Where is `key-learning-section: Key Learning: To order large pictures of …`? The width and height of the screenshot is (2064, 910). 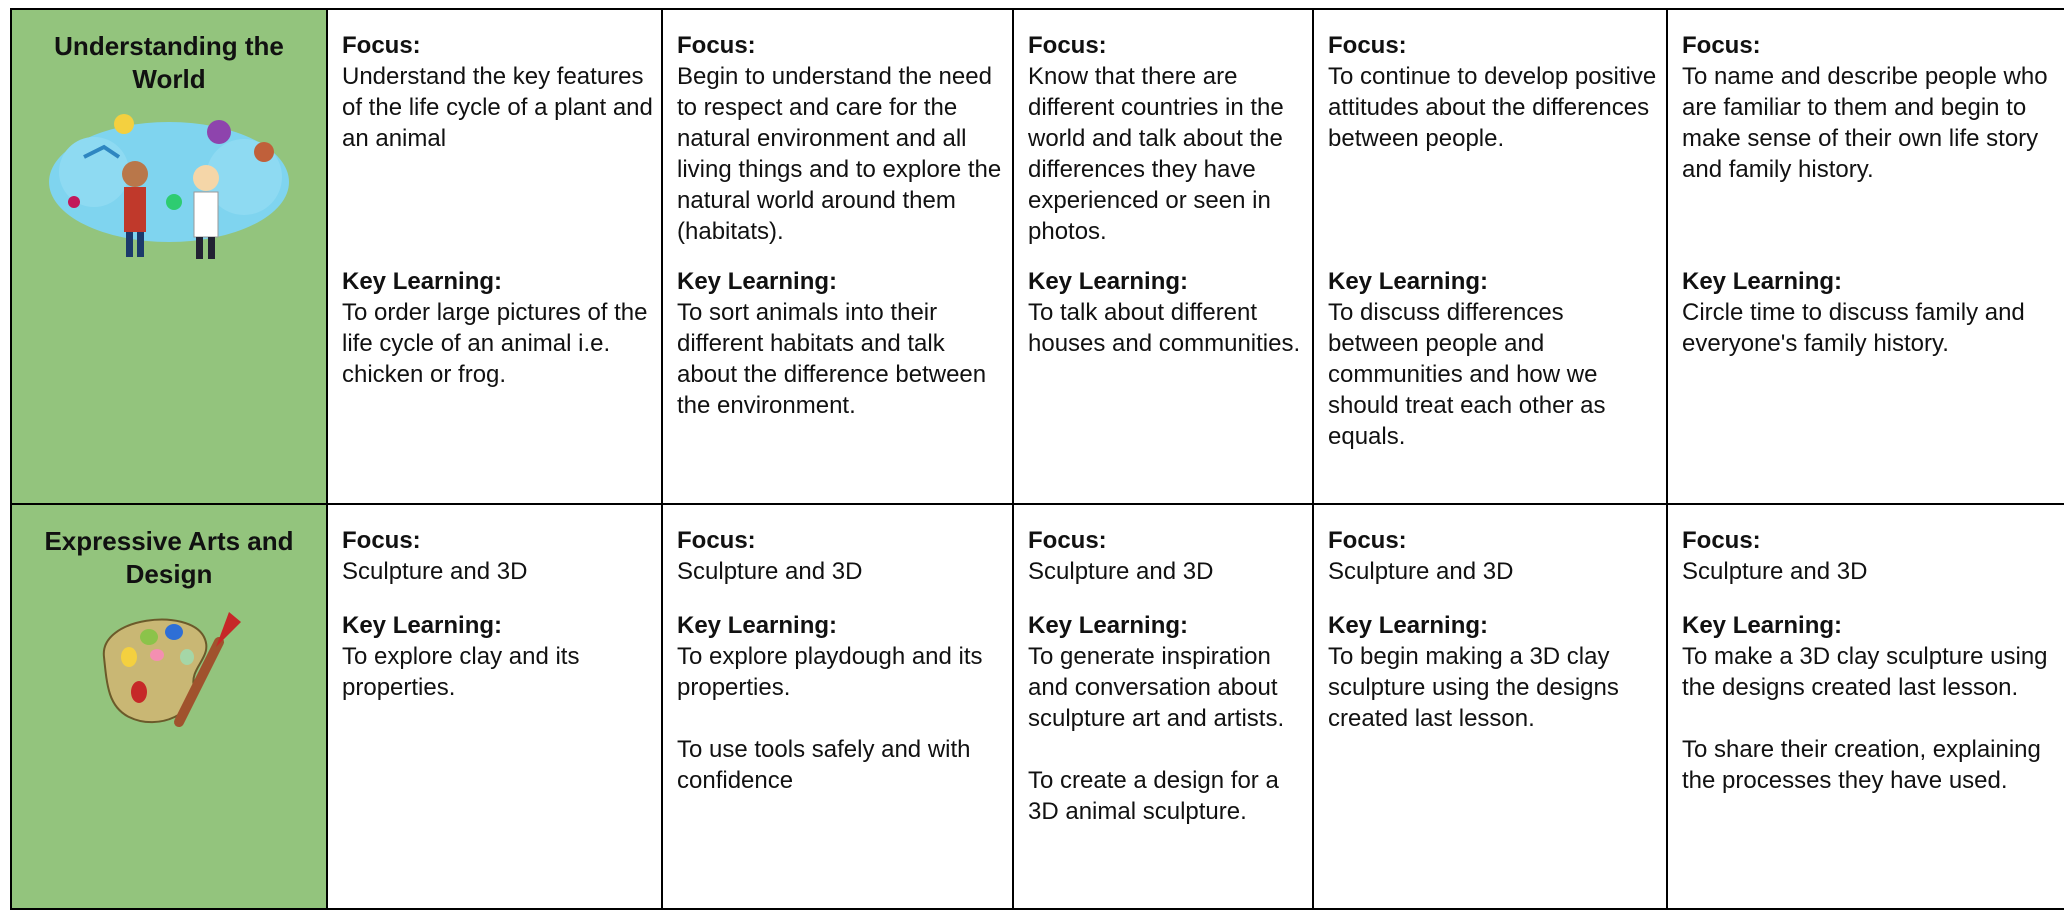
key-learning-section: Key Learning: To order large pictures of … is located at coordinates (497, 328).